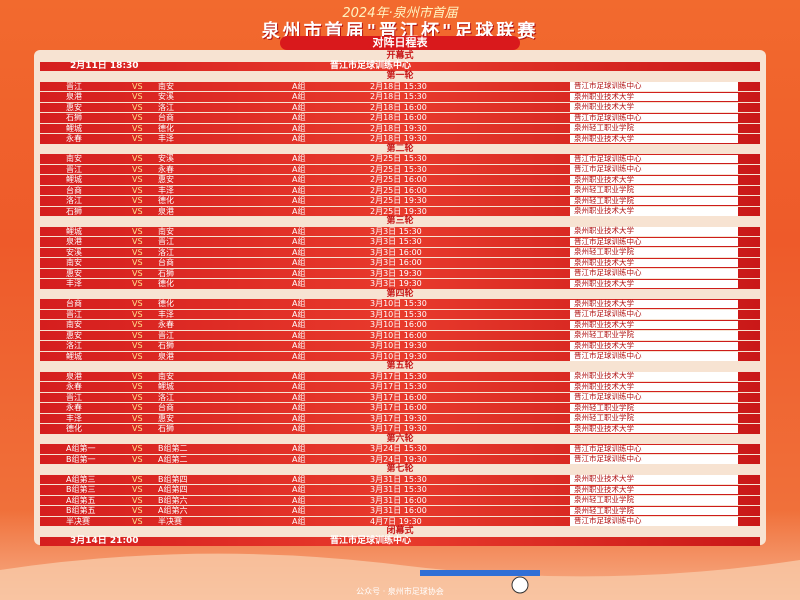  Describe the element at coordinates (400, 148) in the screenshot. I see `section-label: 第二轮` at that location.